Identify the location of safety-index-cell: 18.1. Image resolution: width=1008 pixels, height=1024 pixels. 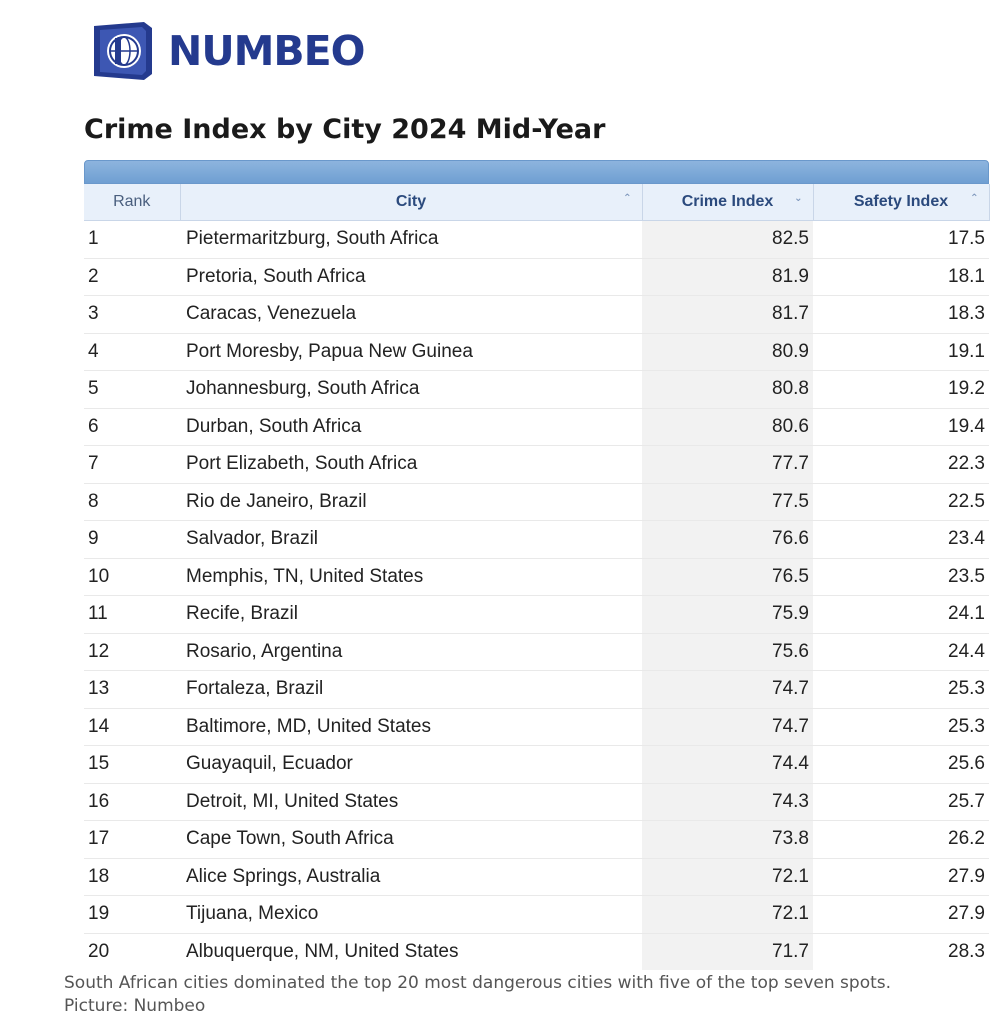
(901, 277).